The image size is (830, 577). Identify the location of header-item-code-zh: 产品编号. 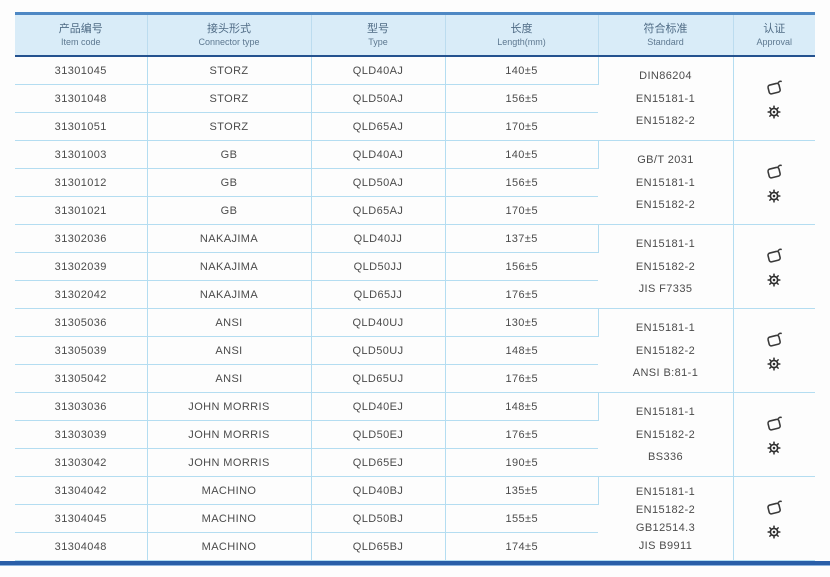
(80, 29).